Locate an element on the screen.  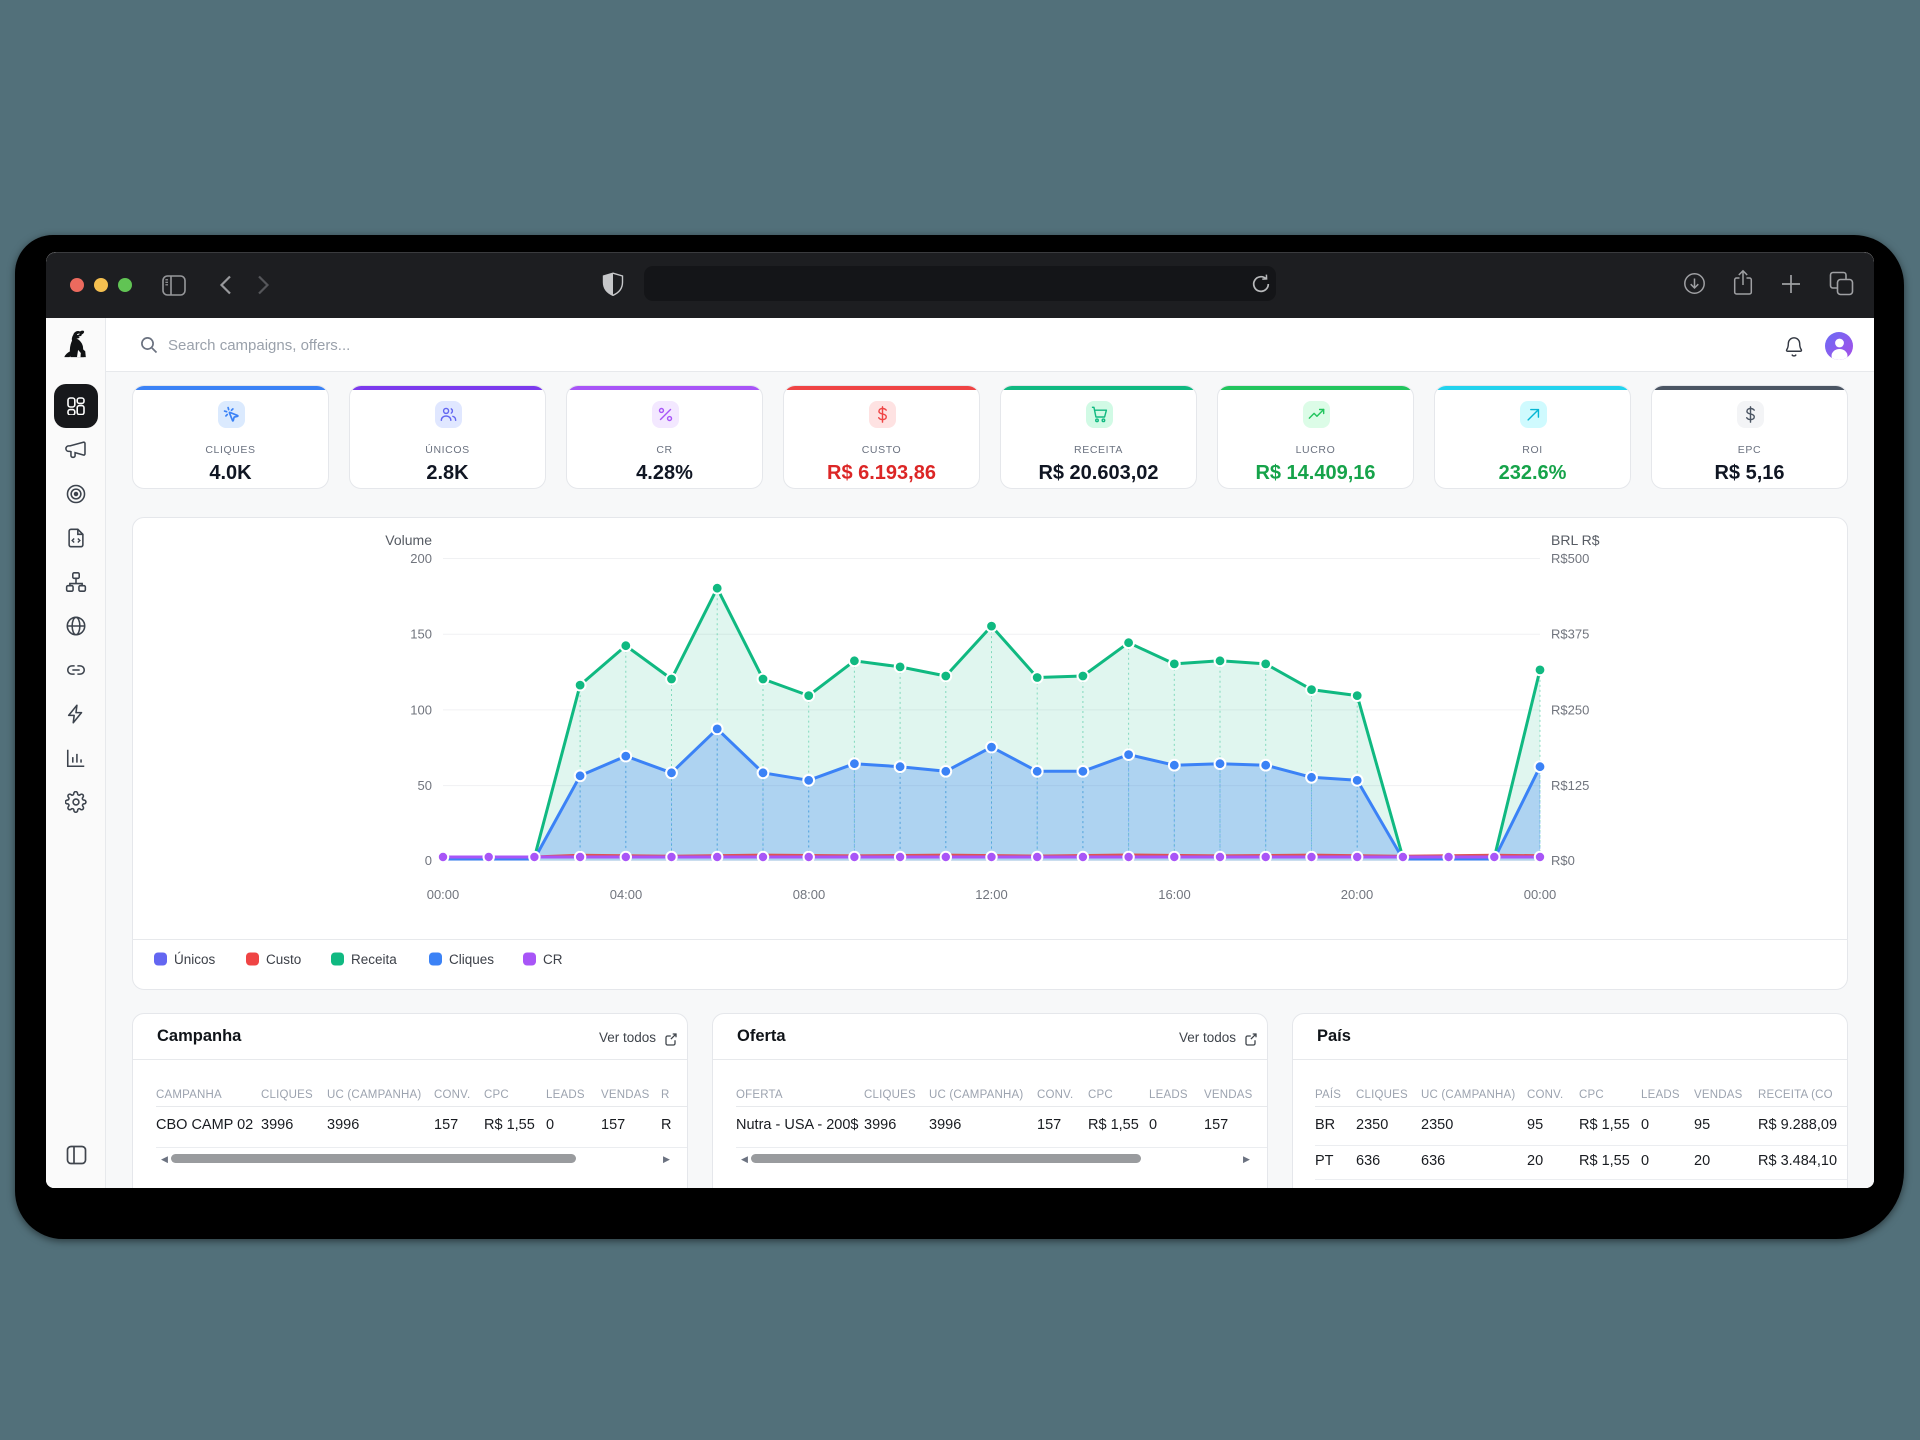
svg-text: R$125 is located at coordinates (1570, 785).